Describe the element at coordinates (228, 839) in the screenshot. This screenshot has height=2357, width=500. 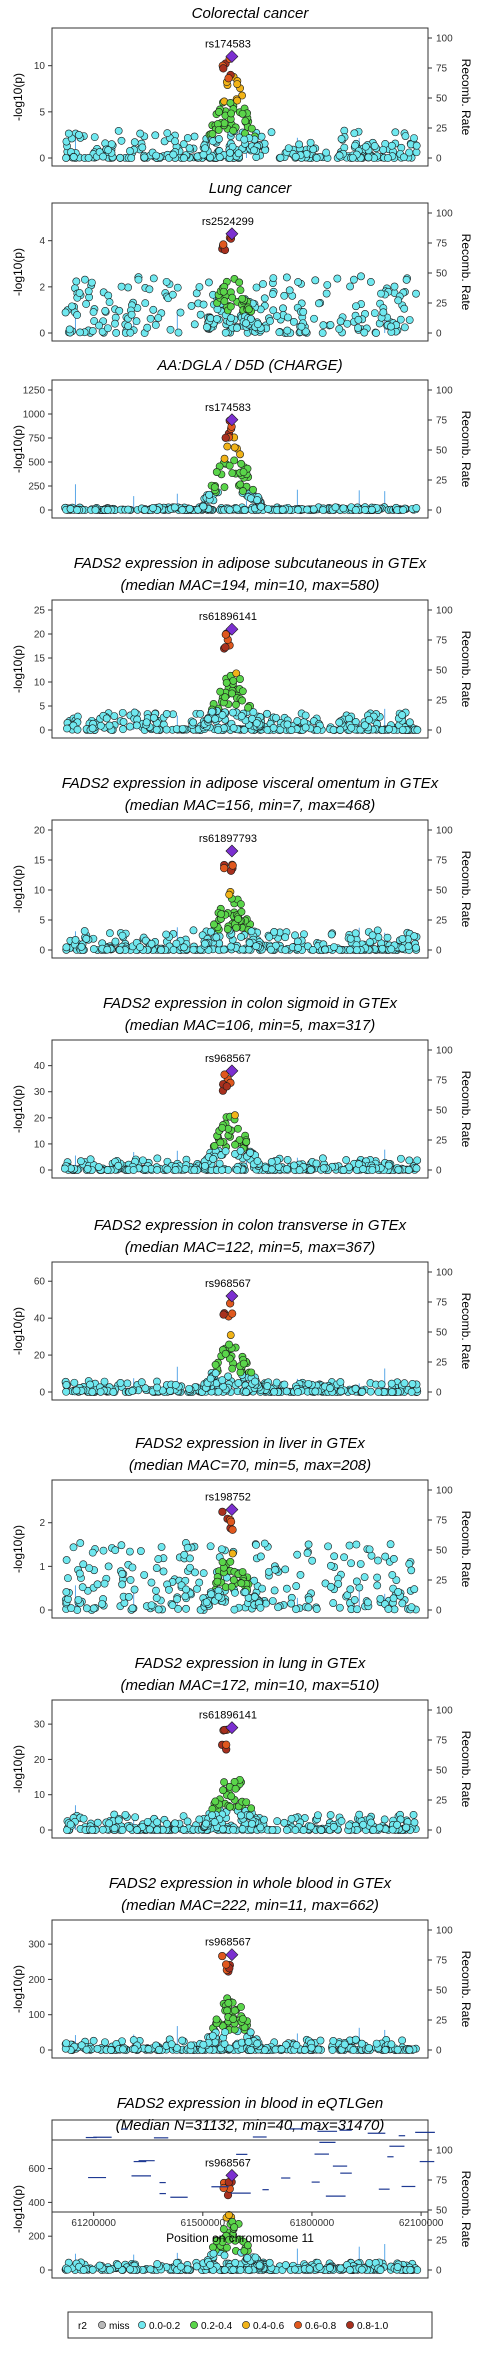
I see `lead-snp-label: rs61897793` at that location.